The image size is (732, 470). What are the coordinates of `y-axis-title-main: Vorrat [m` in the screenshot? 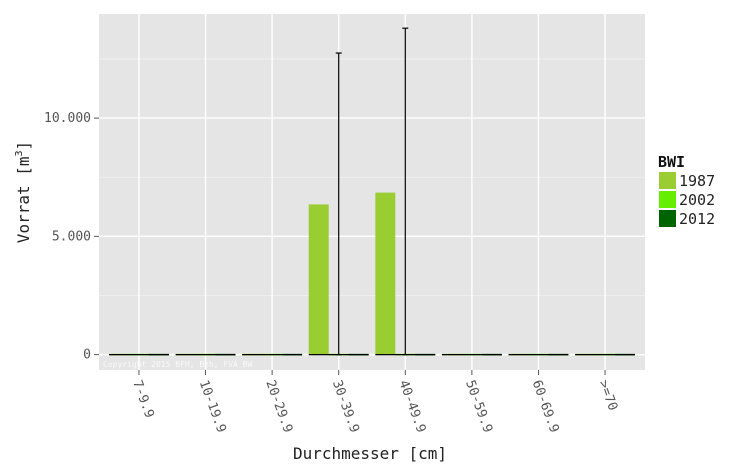 It's located at (23, 199).